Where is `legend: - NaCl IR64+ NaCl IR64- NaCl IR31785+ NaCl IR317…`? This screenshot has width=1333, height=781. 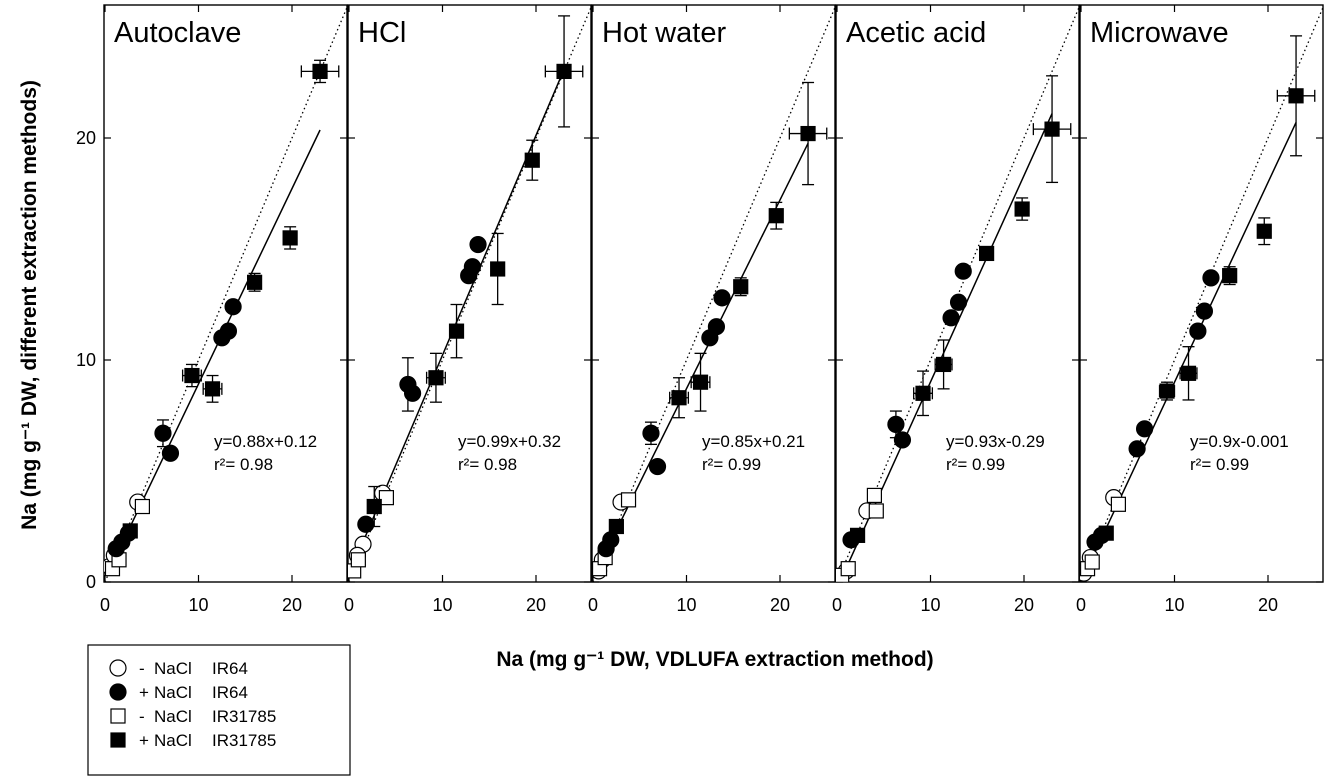 legend: - NaCl IR64+ NaCl IR64- NaCl IR31785+ NaCl IR317… is located at coordinates (219, 710).